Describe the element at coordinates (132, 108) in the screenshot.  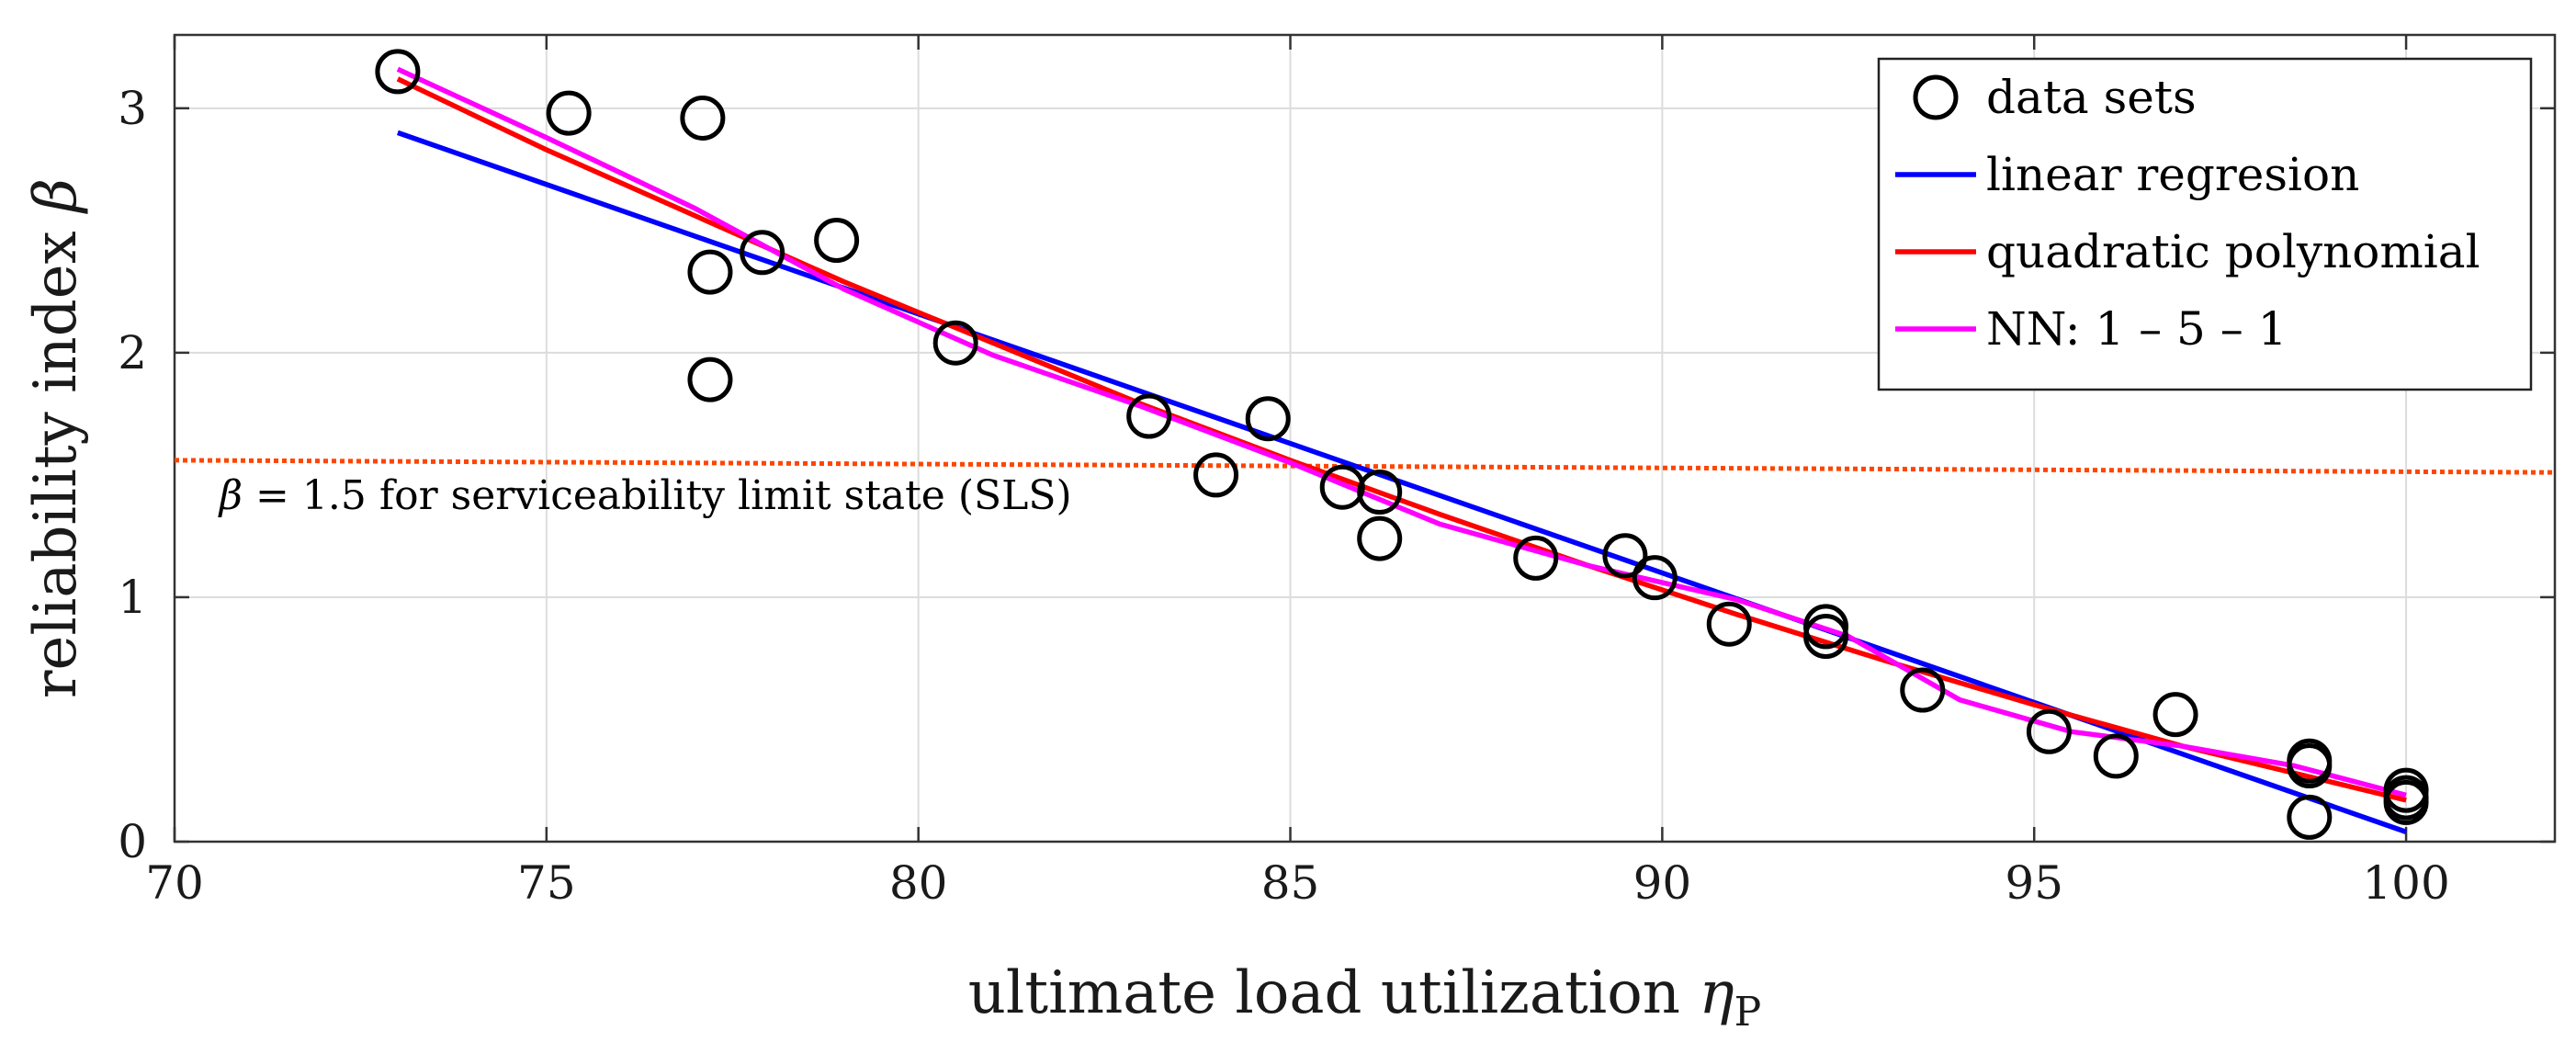
I see `y-tick-label: 3` at that location.